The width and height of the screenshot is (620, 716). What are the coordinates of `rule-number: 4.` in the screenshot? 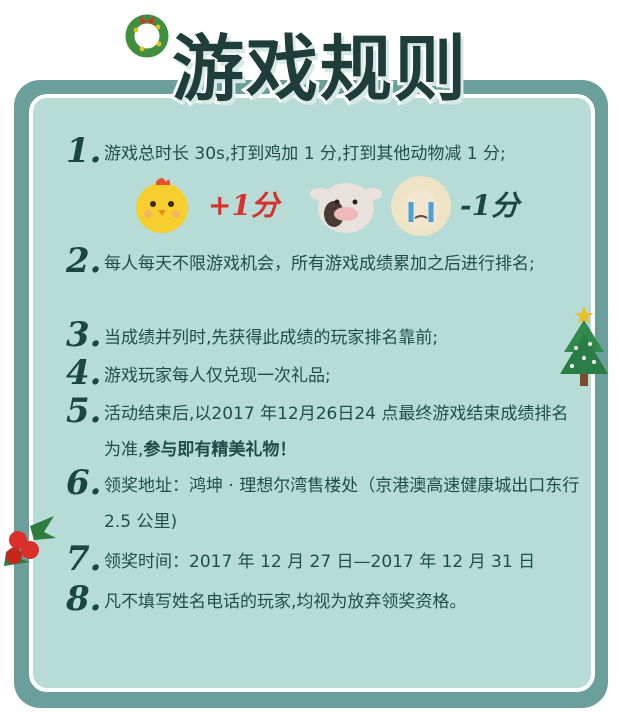 It's located at (84, 373).